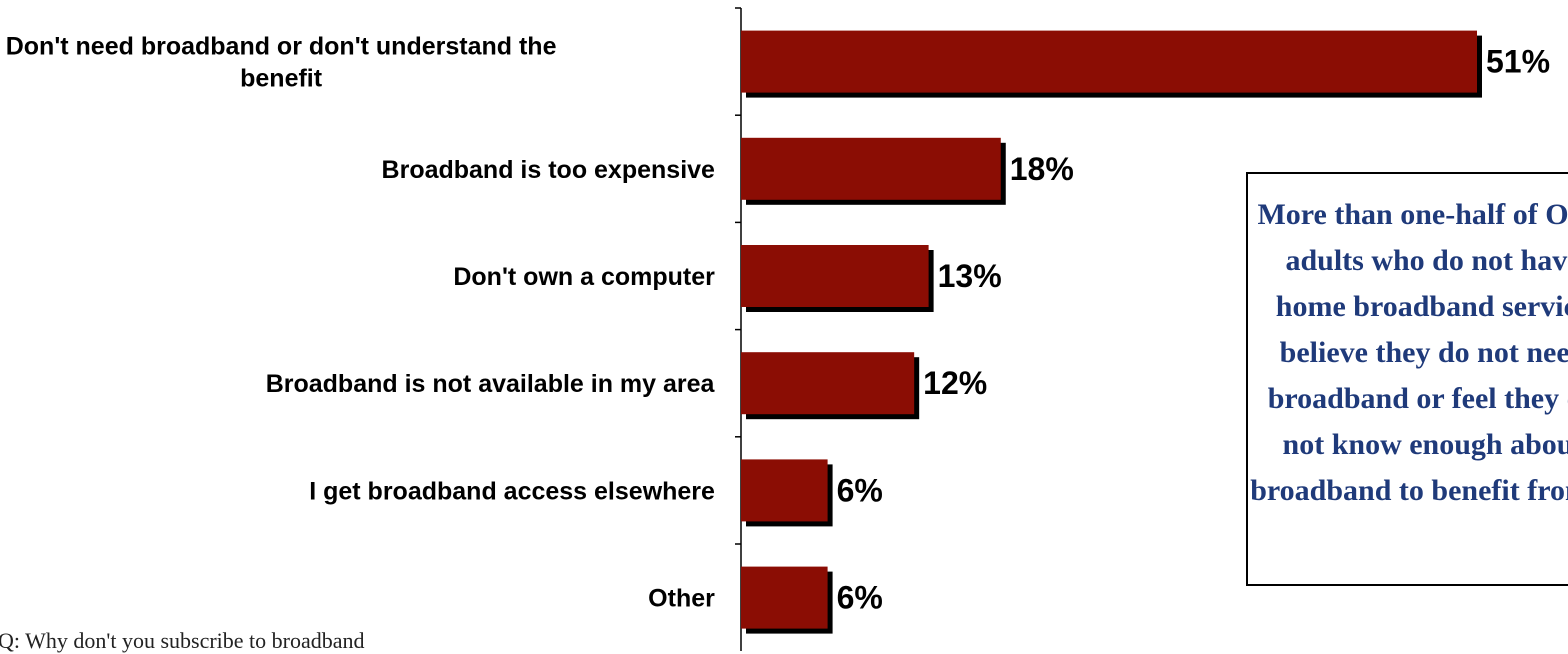  I want to click on category-label: Other, so click(681, 599).